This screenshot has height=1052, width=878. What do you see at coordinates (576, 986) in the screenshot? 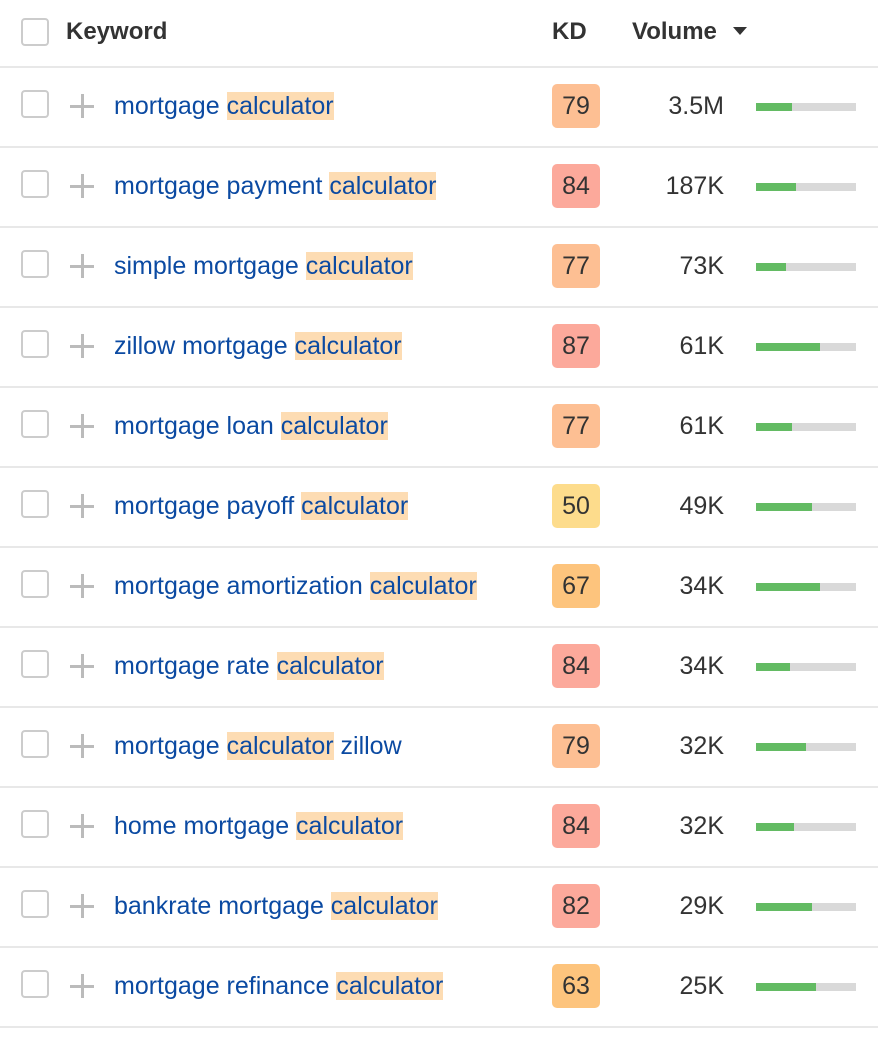
I see `kd-badge: 63` at bounding box center [576, 986].